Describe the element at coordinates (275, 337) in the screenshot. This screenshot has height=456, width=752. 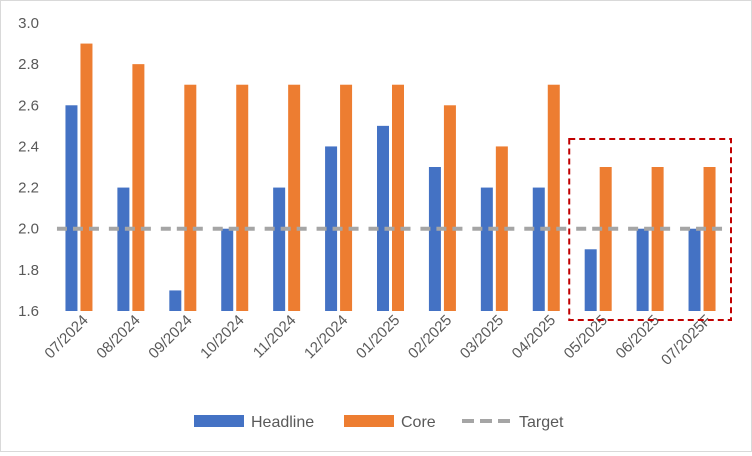
I see `x-tick-label: 11/2024` at that location.